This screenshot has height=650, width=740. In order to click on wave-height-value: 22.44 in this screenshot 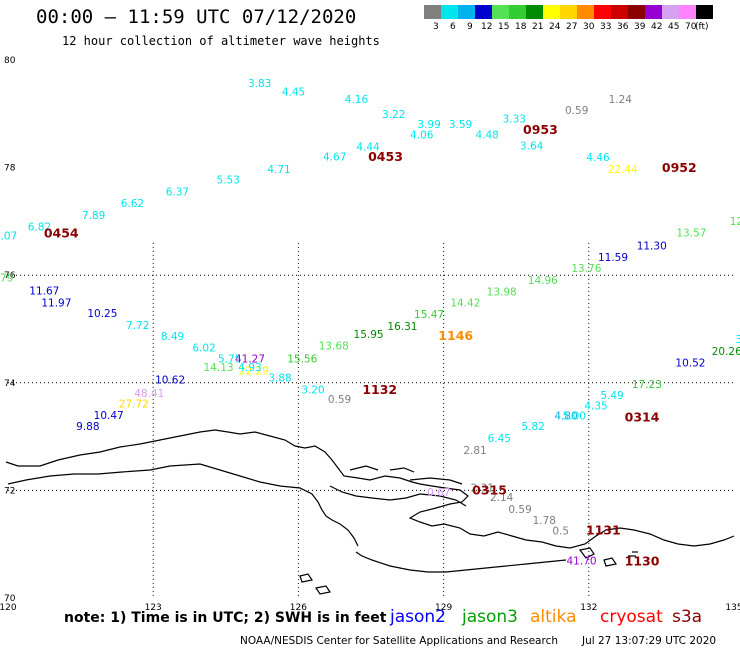, I will do `click(623, 170)`.